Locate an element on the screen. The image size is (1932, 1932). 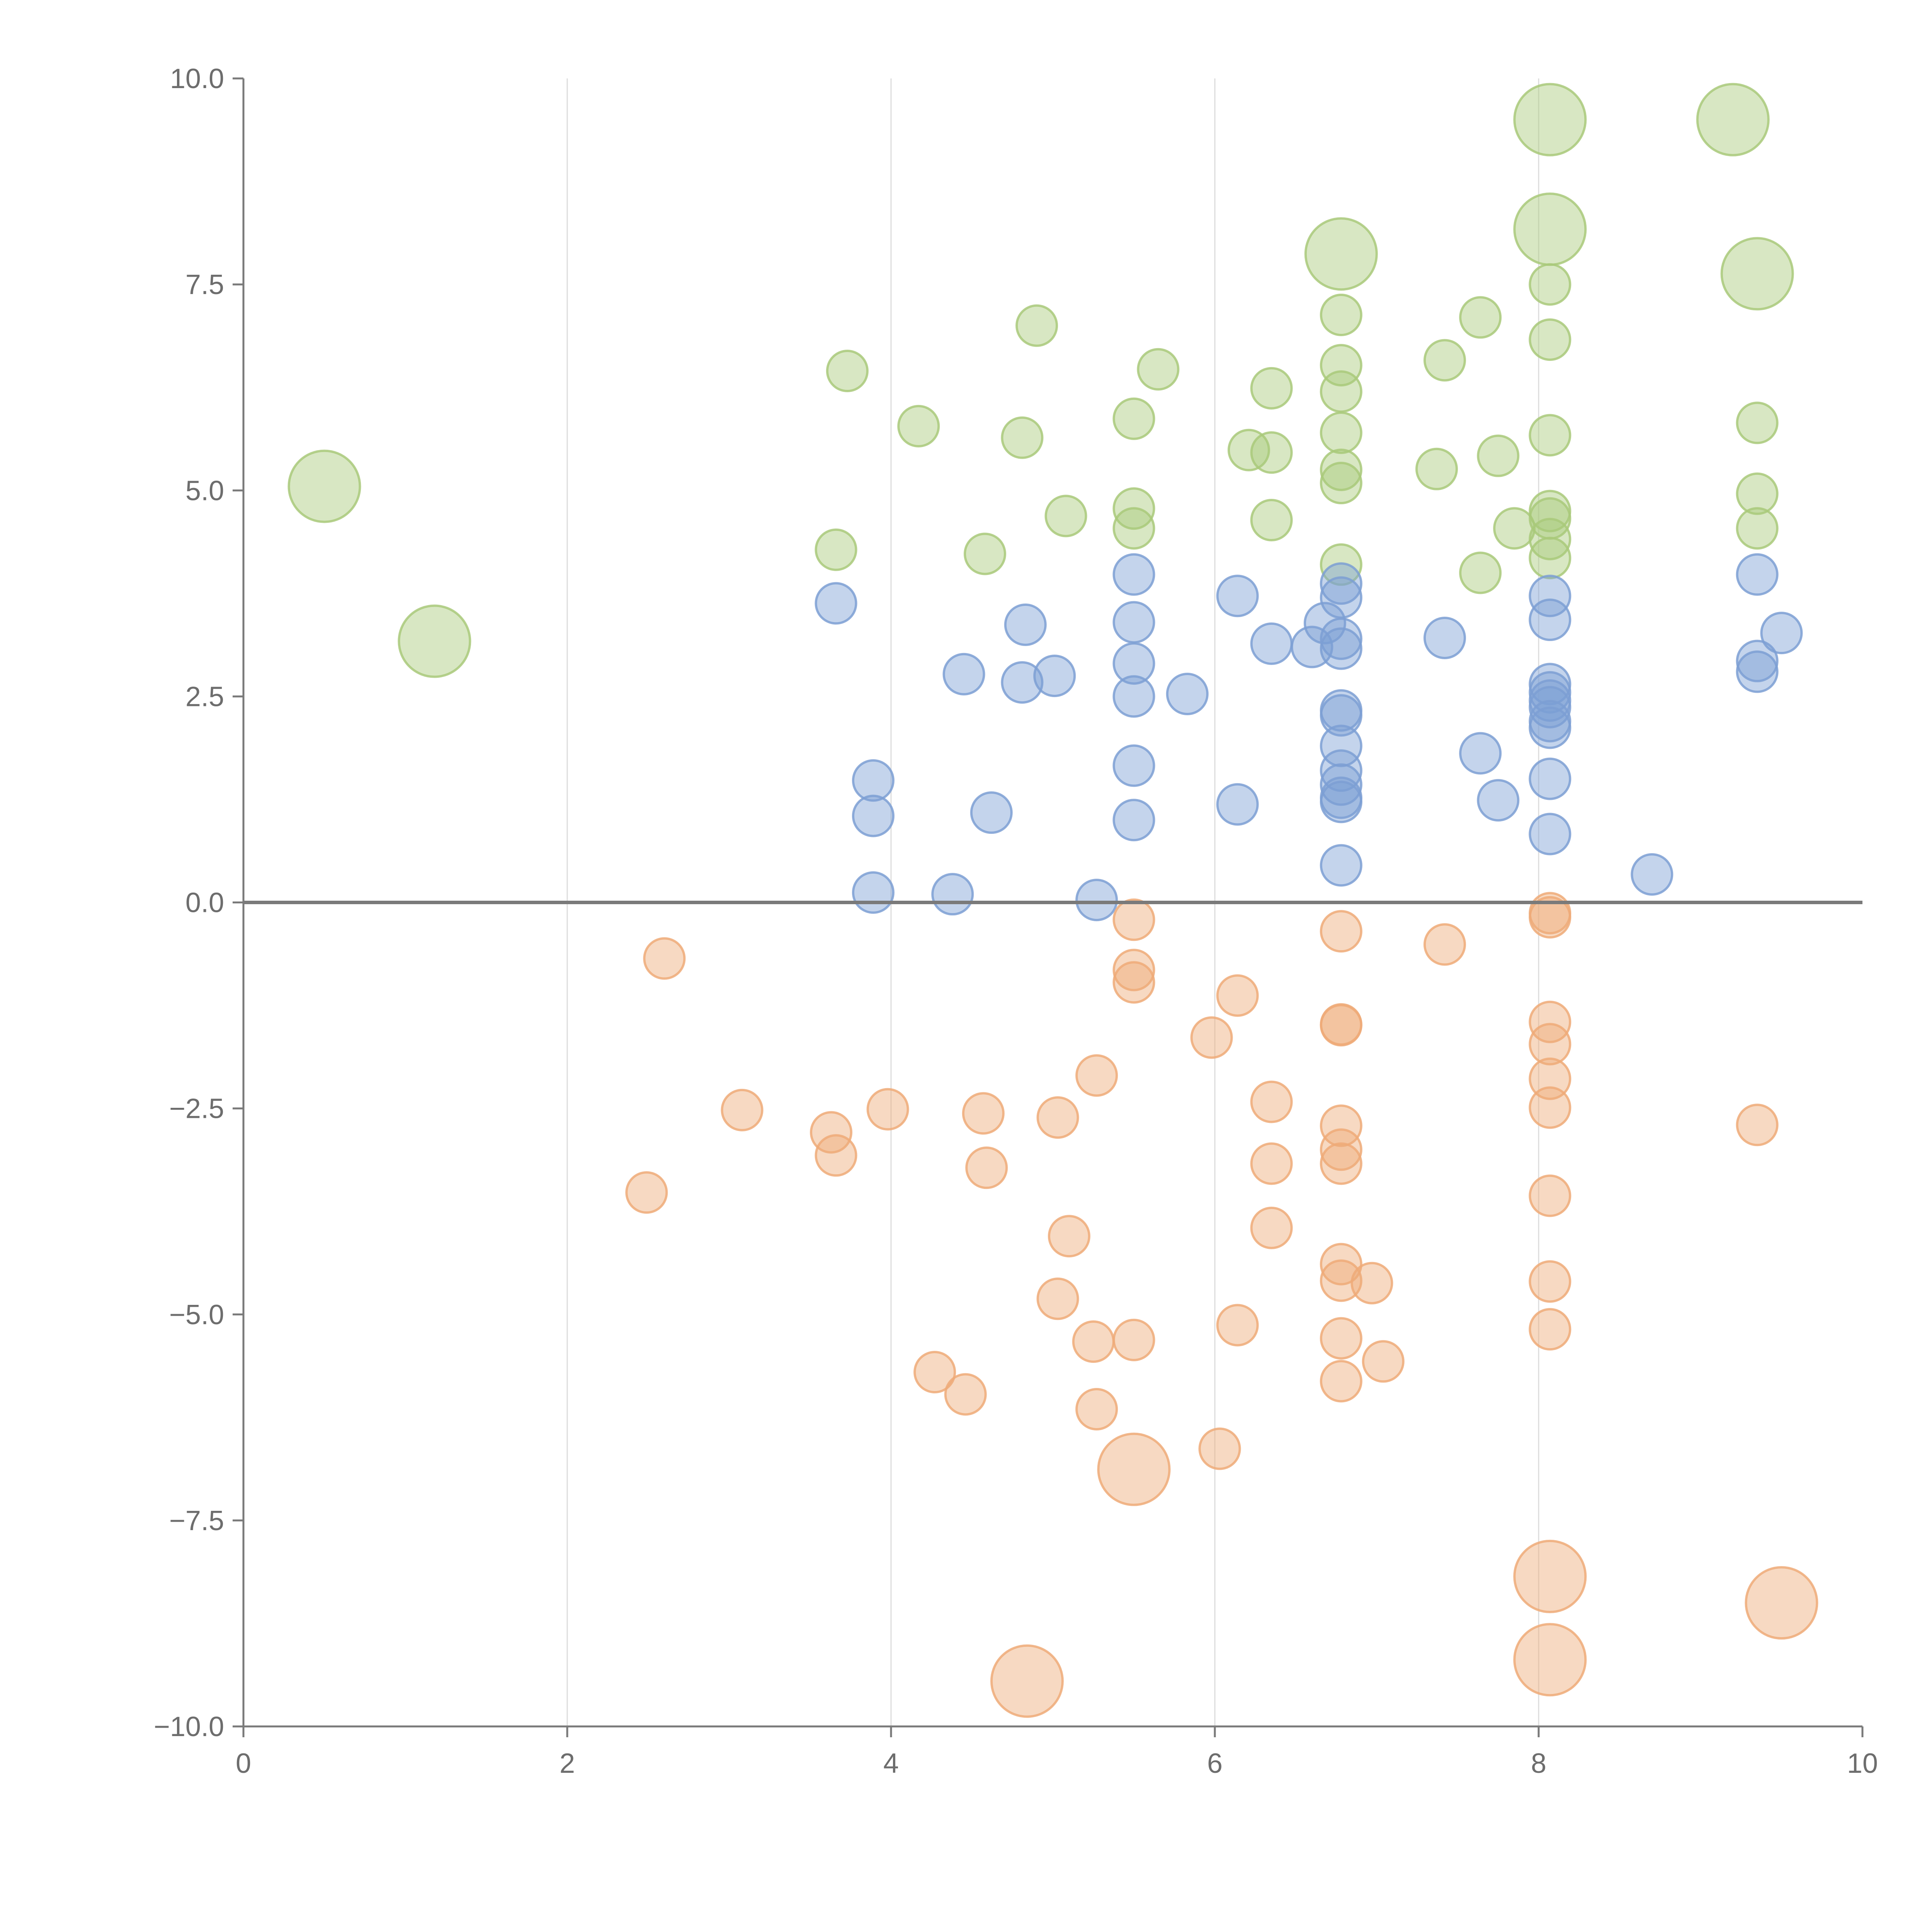
x-tick-label: 6 is located at coordinates (1215, 1764).